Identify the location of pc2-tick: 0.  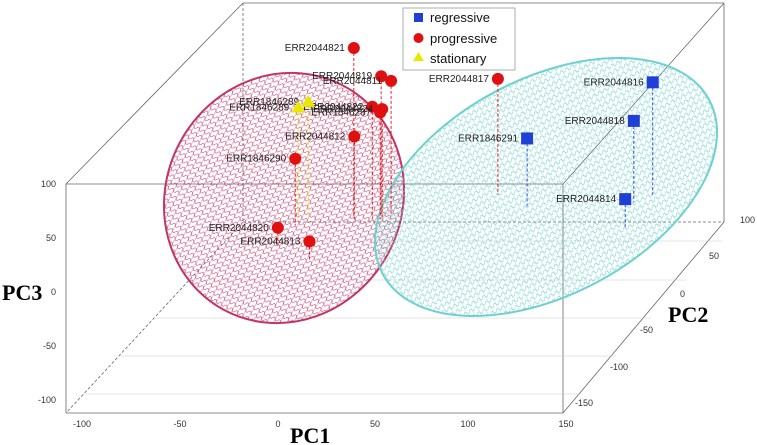
(682, 294).